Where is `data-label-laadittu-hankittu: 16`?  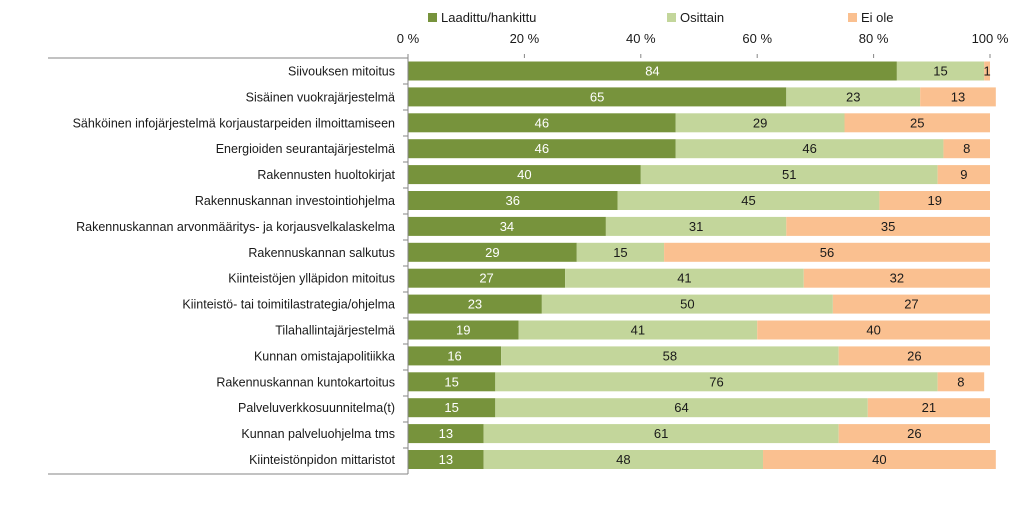 data-label-laadittu-hankittu: 16 is located at coordinates (454, 355).